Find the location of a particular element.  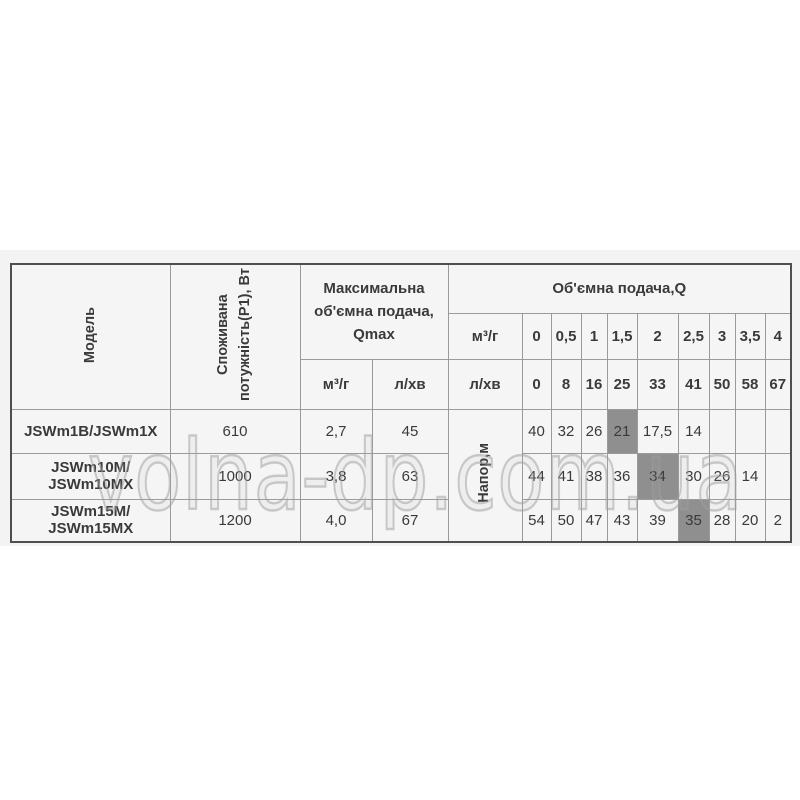

flow-l-tick: 33 is located at coordinates (657, 384).